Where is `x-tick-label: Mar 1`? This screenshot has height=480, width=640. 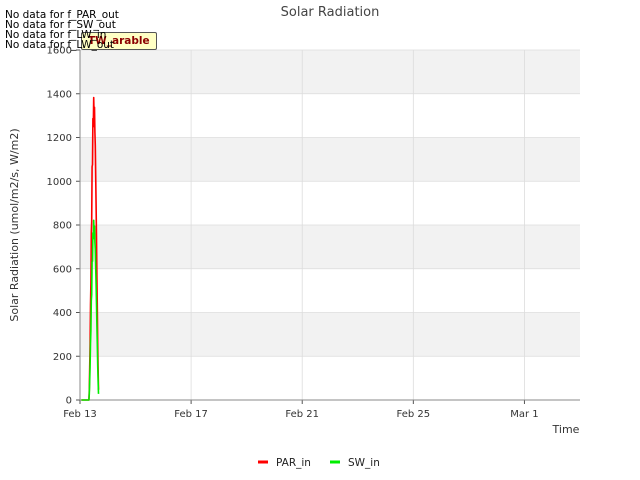
x-tick-label: Mar 1 is located at coordinates (524, 414).